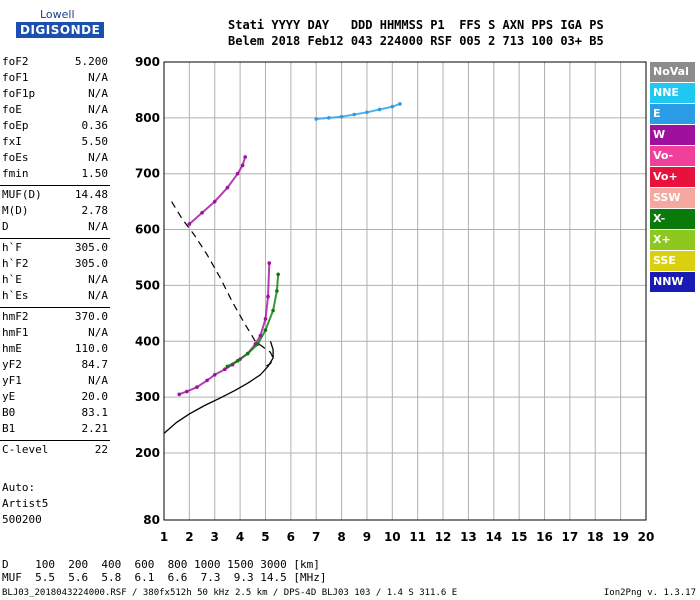 This screenshot has height=600, width=700. What do you see at coordinates (392, 537) in the screenshot?
I see `x-tick-label: 10` at bounding box center [392, 537].